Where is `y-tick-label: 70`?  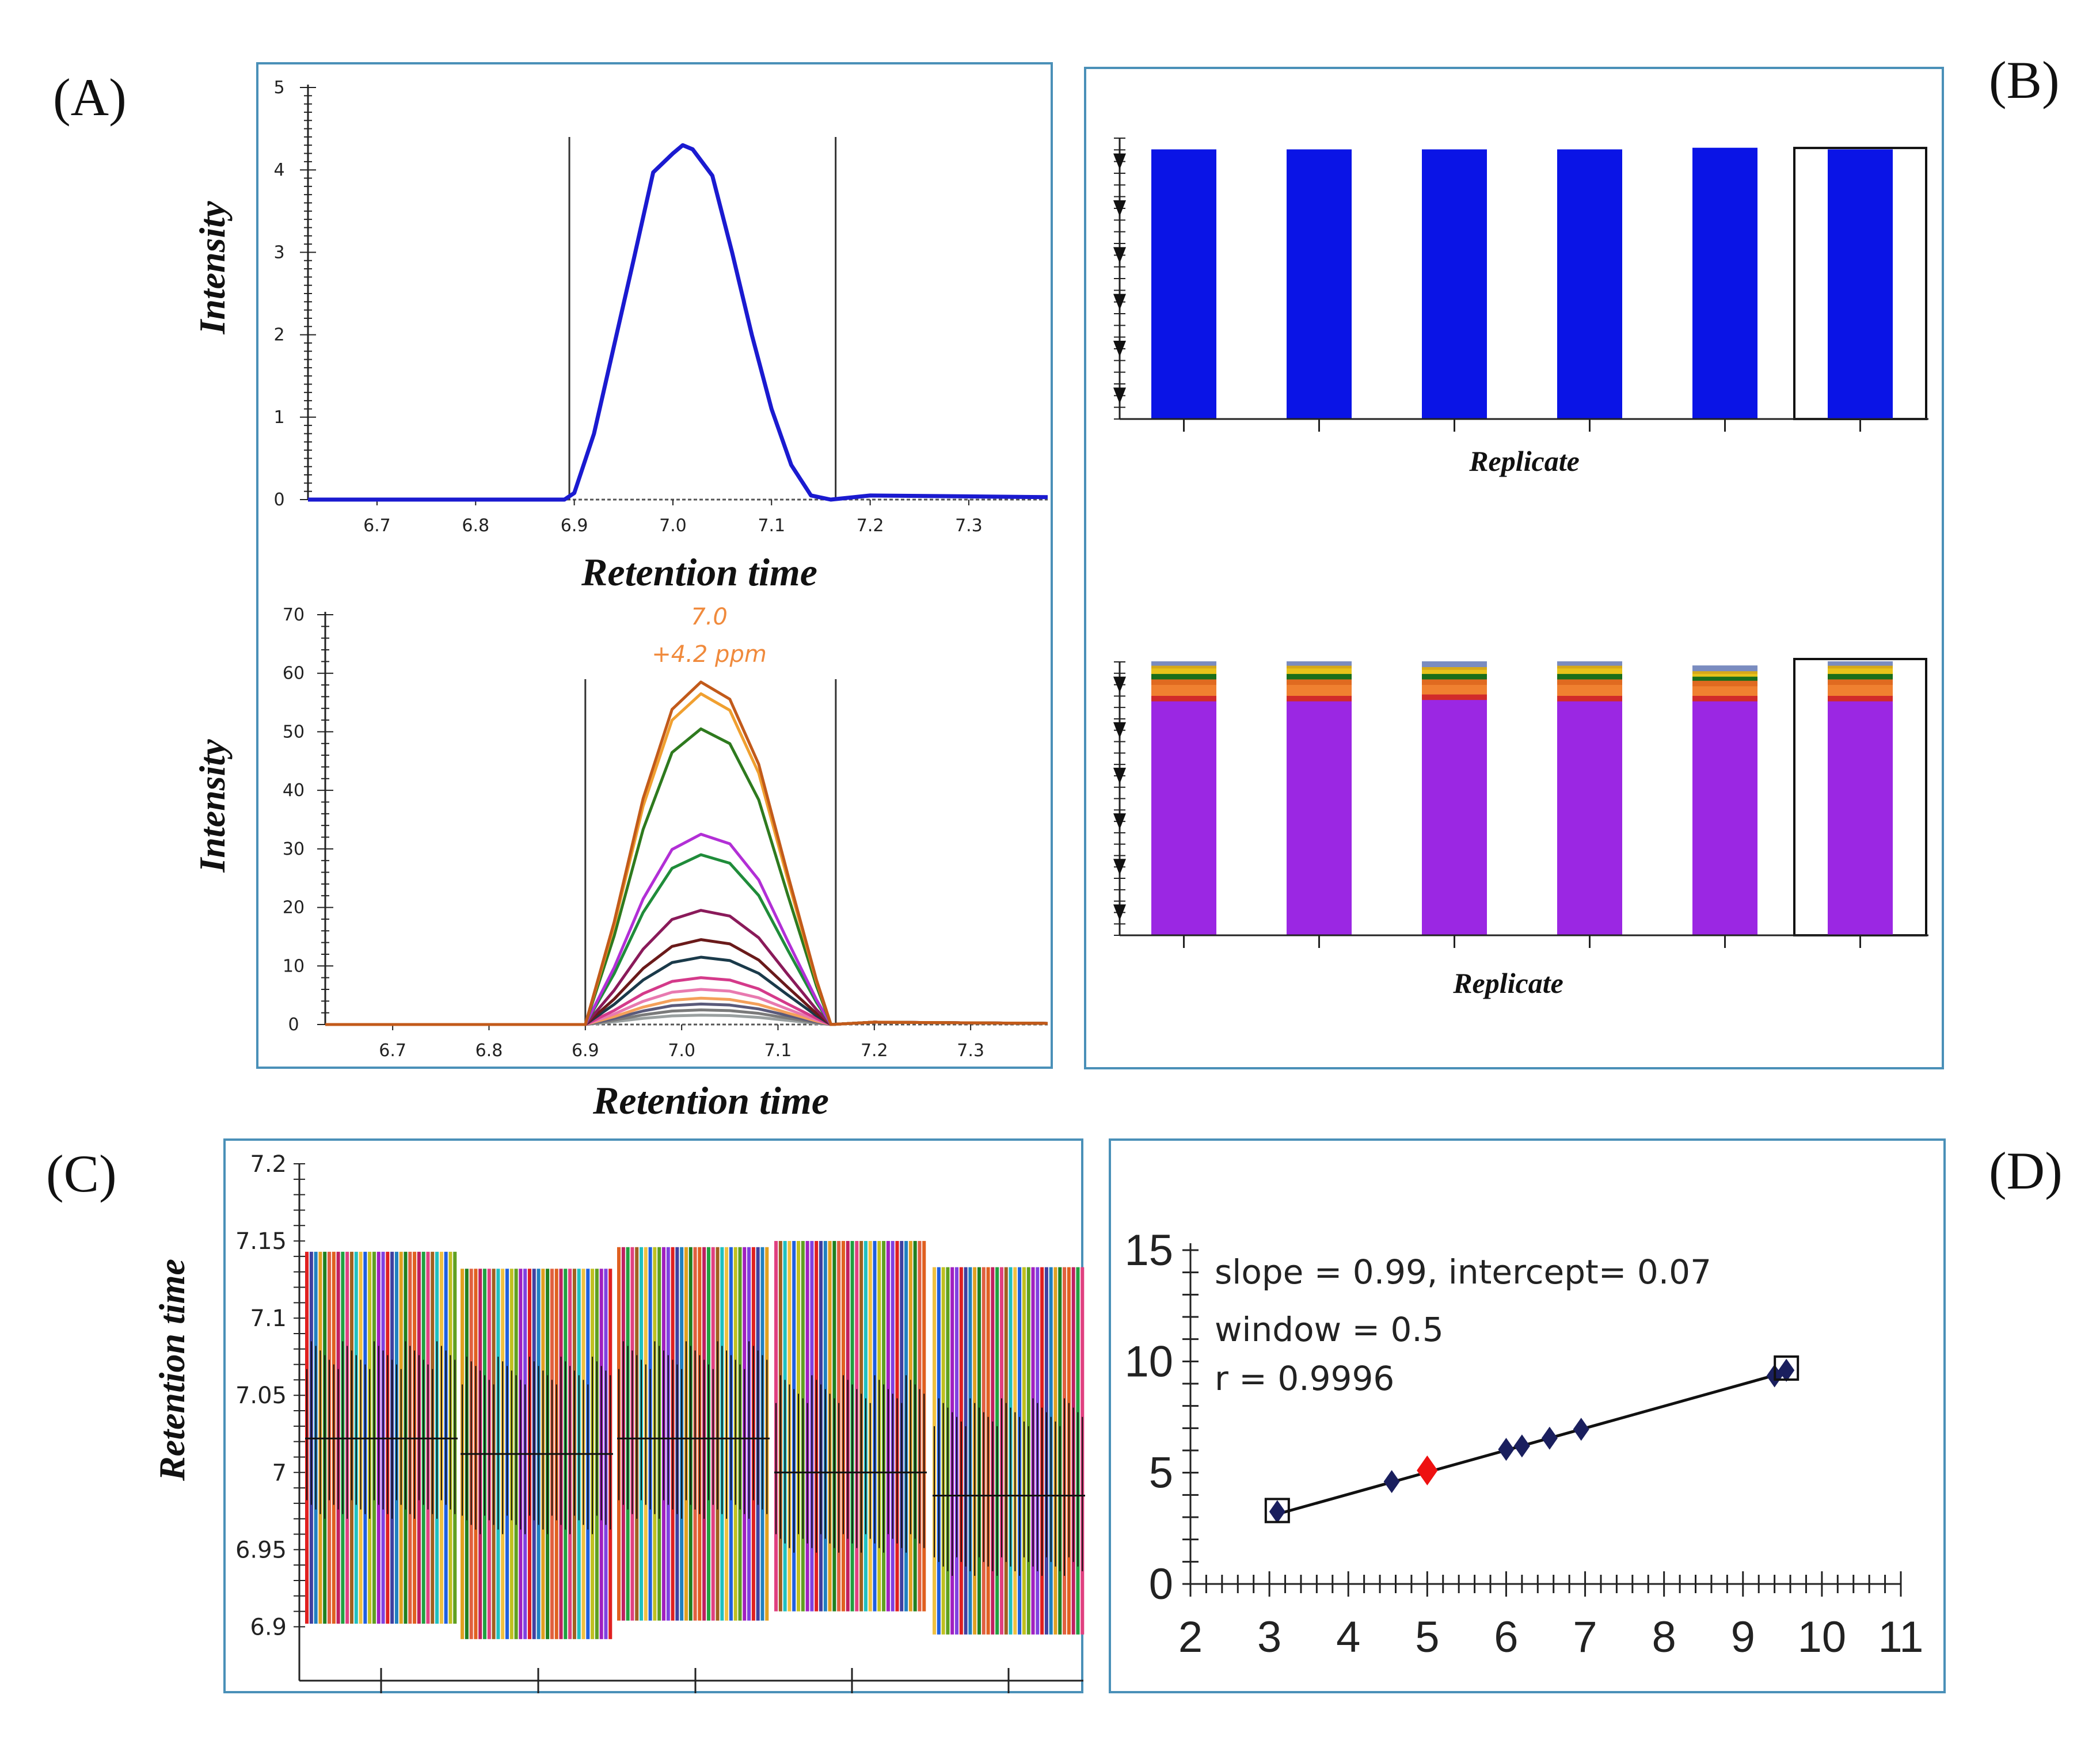
y-tick-label: 70 is located at coordinates (294, 615).